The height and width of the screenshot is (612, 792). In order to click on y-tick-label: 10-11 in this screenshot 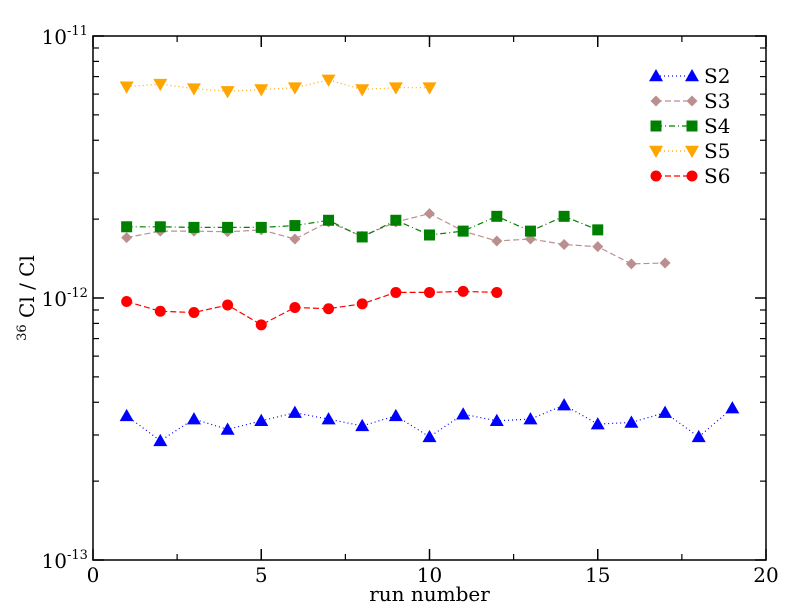, I will do `click(65, 36)`.